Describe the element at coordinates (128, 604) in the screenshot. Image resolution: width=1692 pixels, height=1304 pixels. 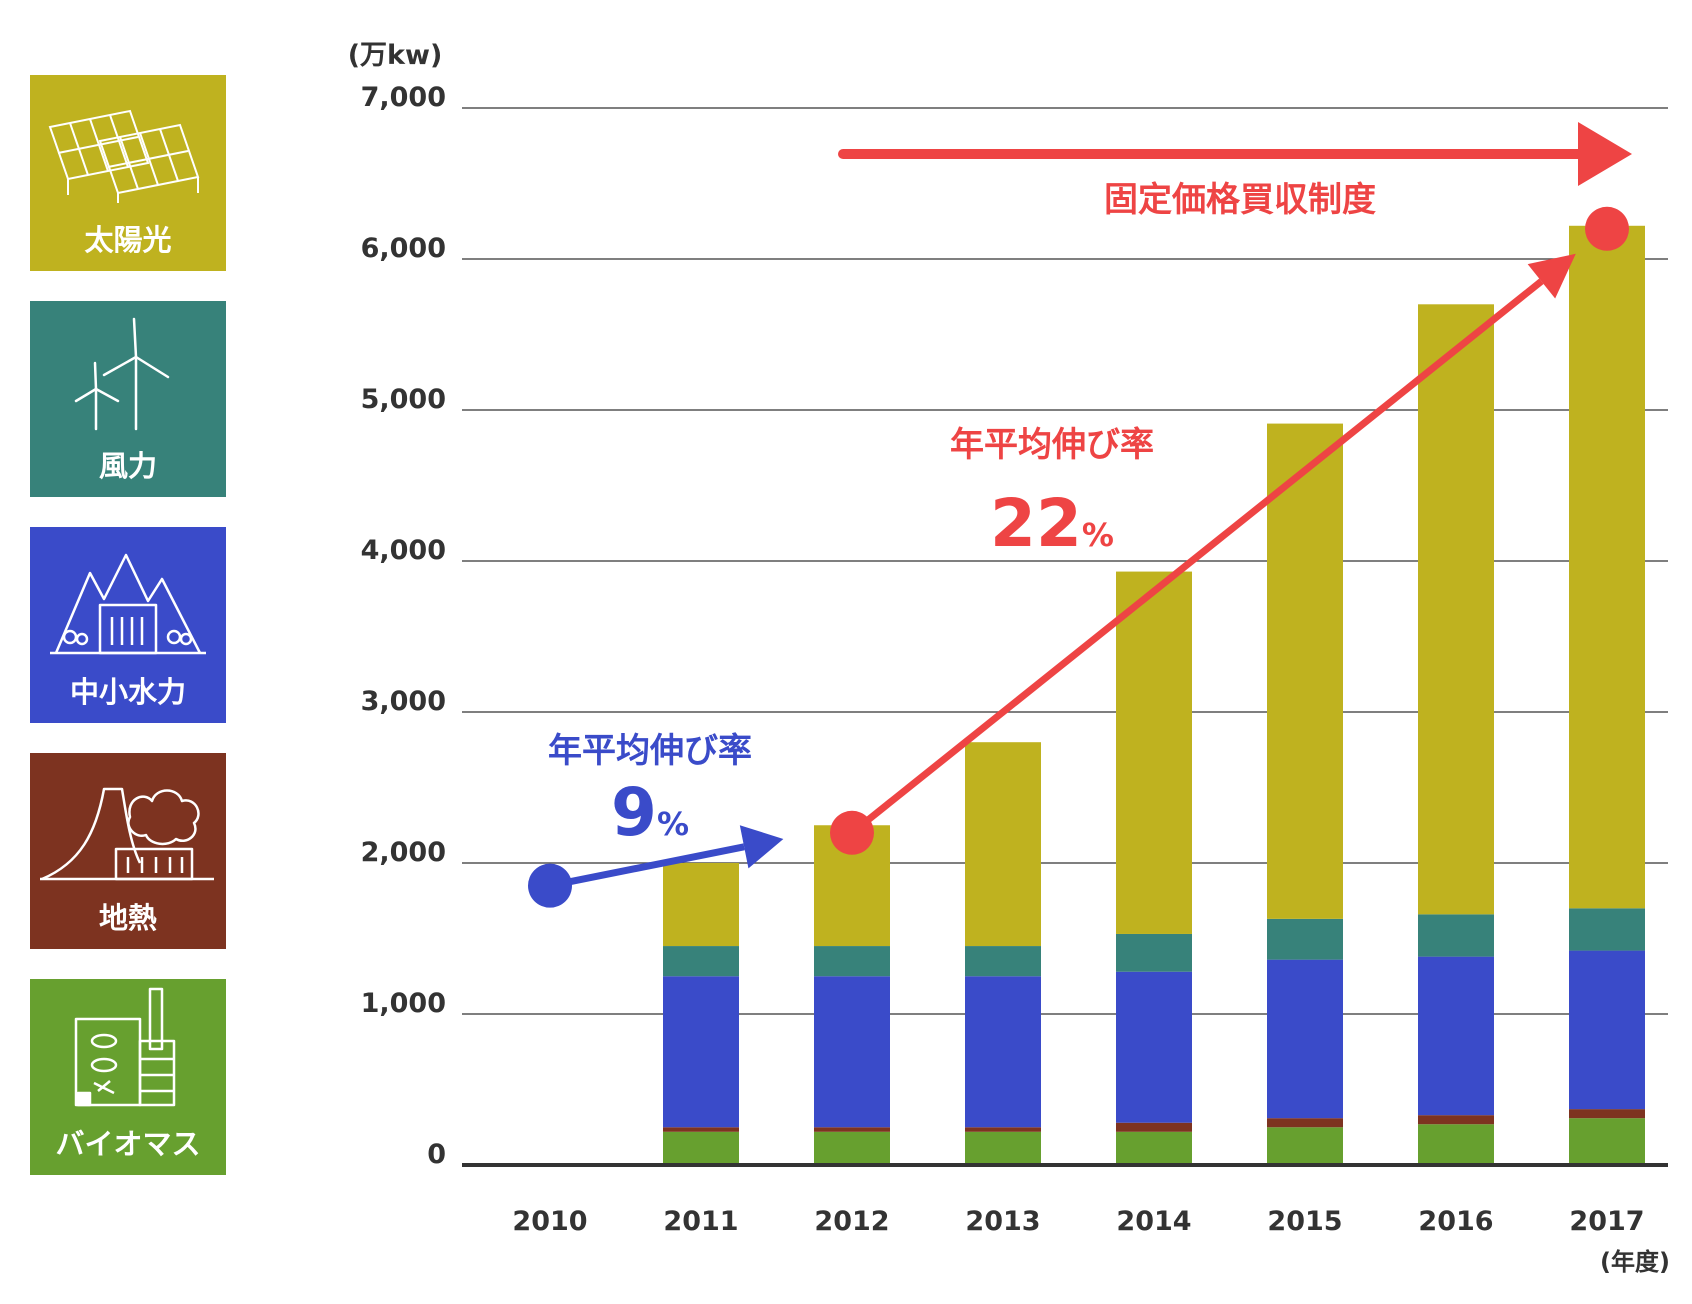
I see `hydro-dam-icon` at that location.